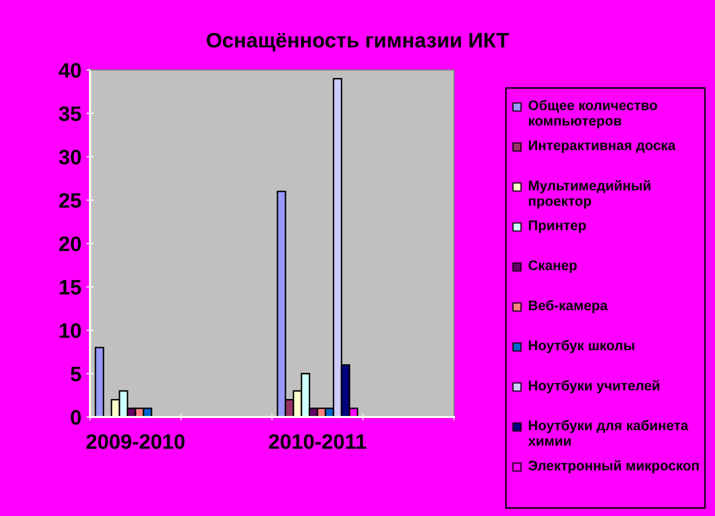 The image size is (715, 516). I want to click on y-tick-label: 25, so click(70, 200).